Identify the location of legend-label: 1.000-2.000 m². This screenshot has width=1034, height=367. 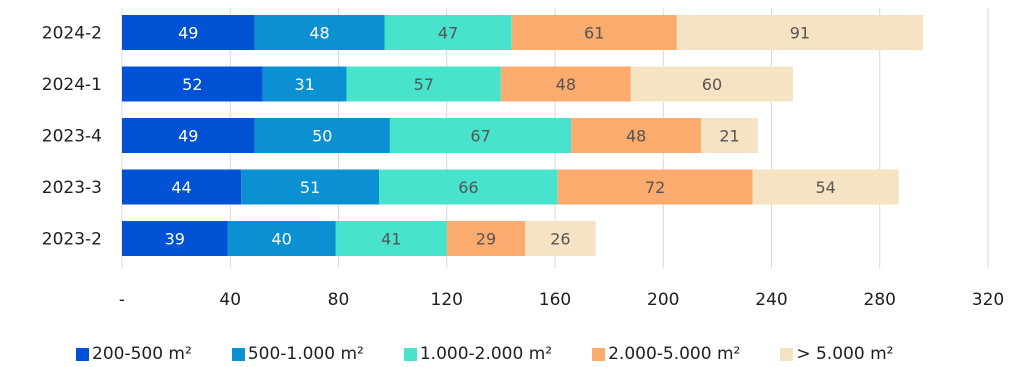
(486, 354).